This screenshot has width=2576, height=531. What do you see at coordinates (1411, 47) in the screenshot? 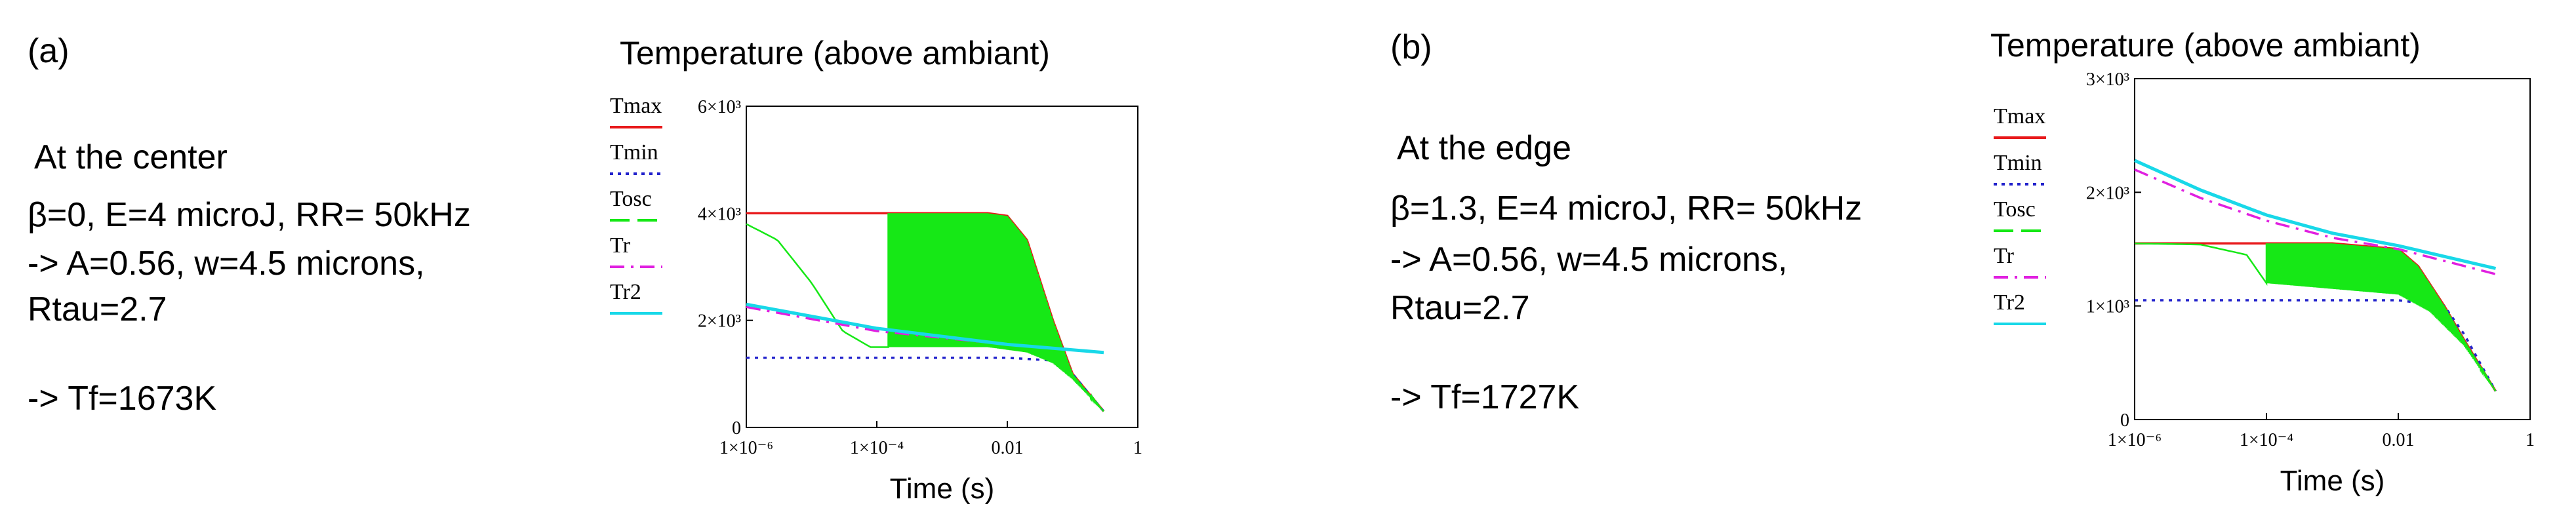
I see `panel-b-tag: (b)` at bounding box center [1411, 47].